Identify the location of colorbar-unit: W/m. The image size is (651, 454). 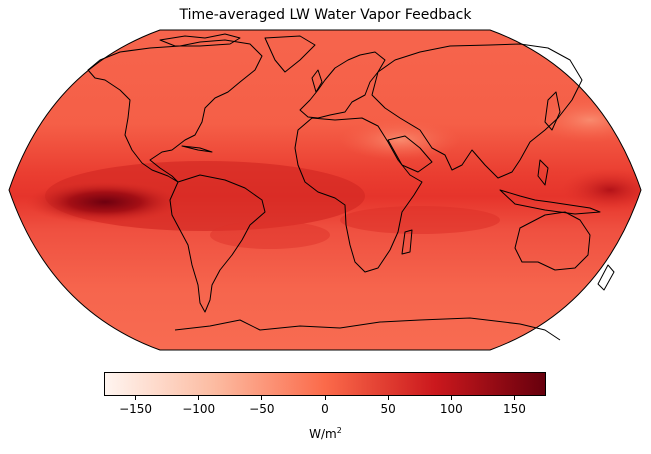
(323, 434).